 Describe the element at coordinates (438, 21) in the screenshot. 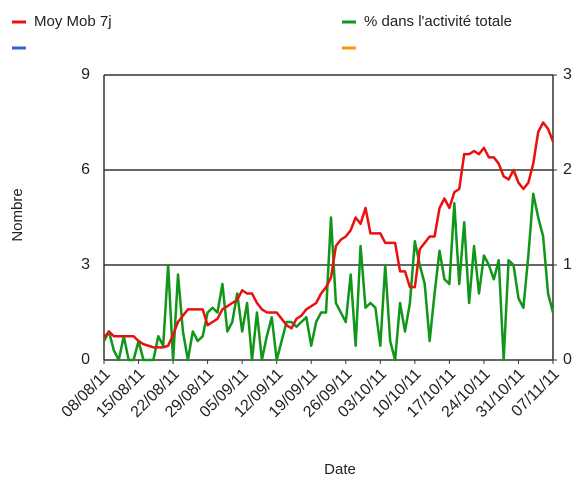

I see `legend-label: % dans l'activité totale` at that location.